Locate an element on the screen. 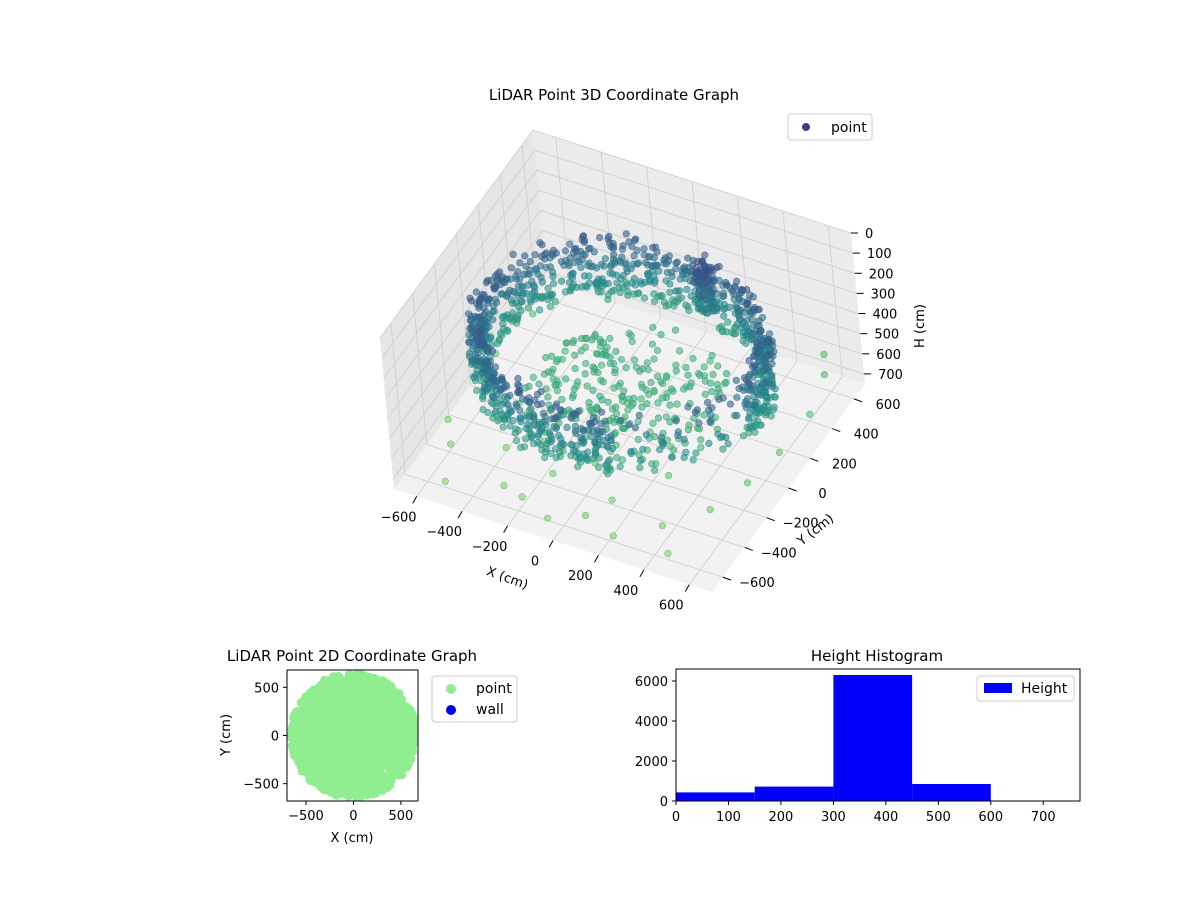  histogram-ticks: 0 100 200 300 400 500 600 700 0 2000 4000 6000 is located at coordinates (845, 750).